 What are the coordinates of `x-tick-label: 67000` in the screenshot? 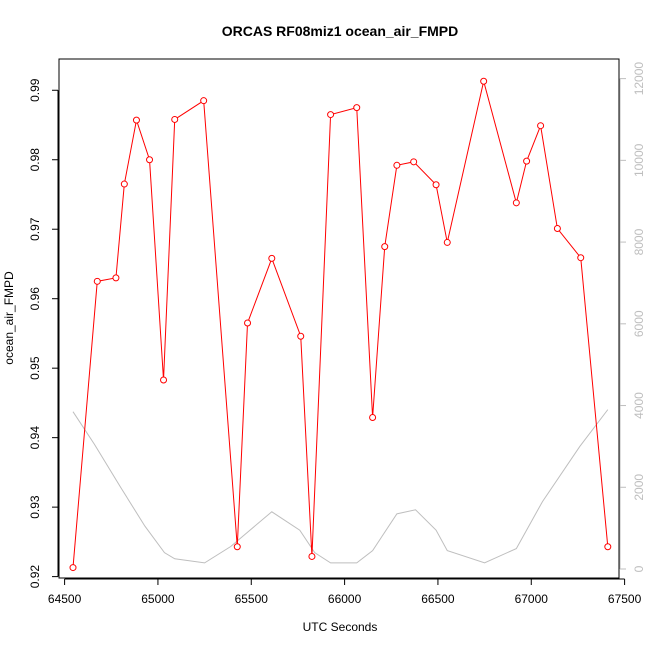 It's located at (532, 599).